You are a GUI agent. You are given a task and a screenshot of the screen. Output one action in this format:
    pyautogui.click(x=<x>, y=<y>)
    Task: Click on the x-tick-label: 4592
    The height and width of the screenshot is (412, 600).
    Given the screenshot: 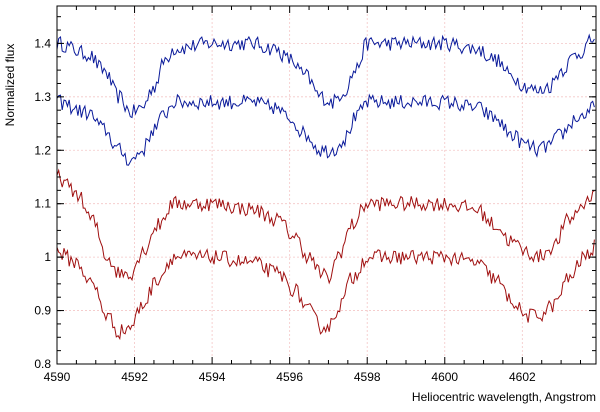 What is the action you would take?
    pyautogui.click(x=134, y=377)
    